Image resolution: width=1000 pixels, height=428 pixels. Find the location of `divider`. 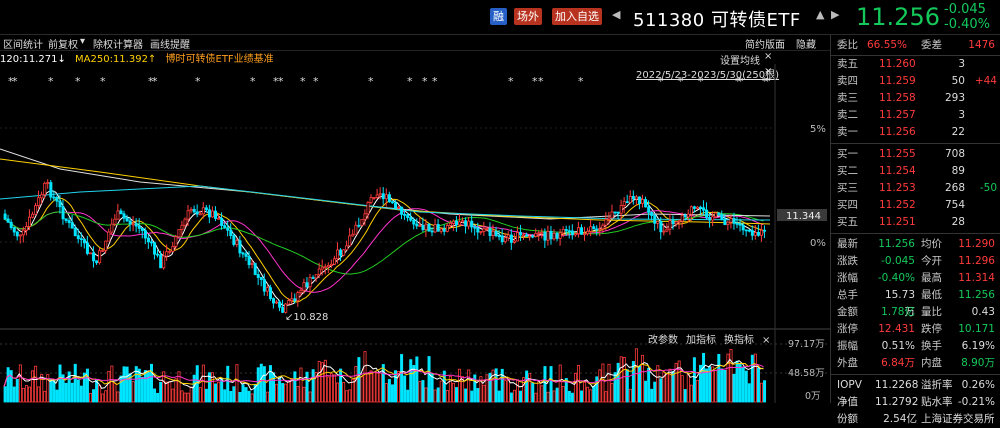

divider is located at coordinates (915, 143).